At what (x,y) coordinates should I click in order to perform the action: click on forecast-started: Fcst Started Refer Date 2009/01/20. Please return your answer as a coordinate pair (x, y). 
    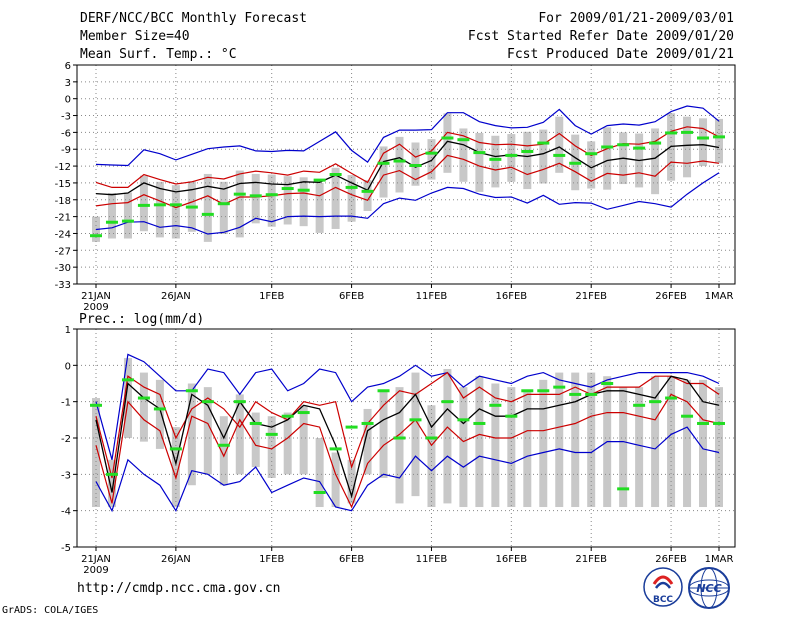
    Looking at the image, I should click on (600, 36).